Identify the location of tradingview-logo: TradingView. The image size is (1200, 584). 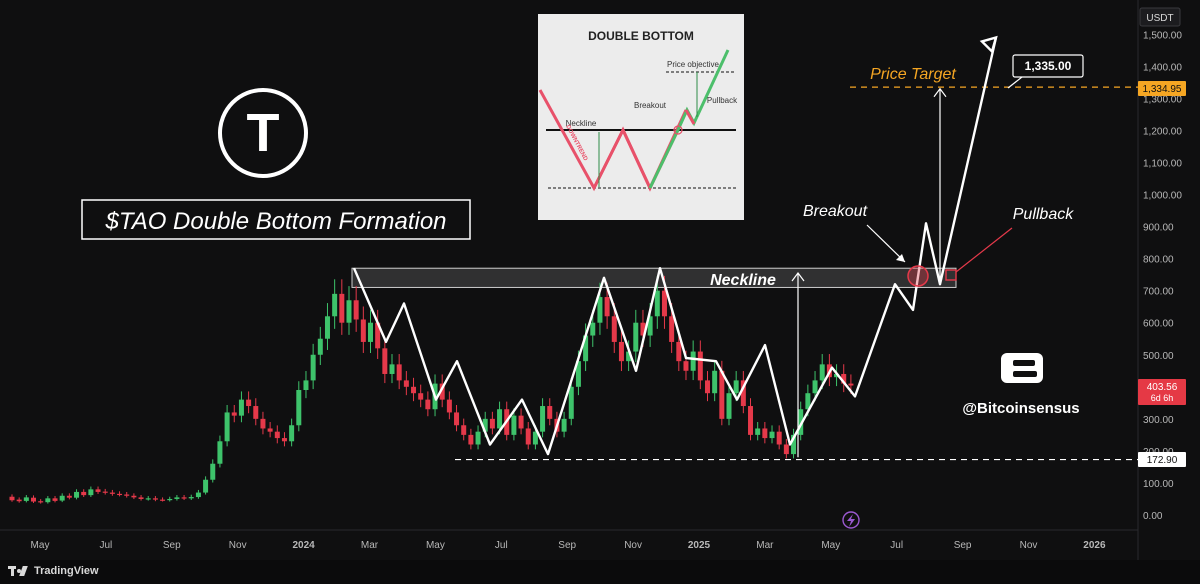
(53, 571).